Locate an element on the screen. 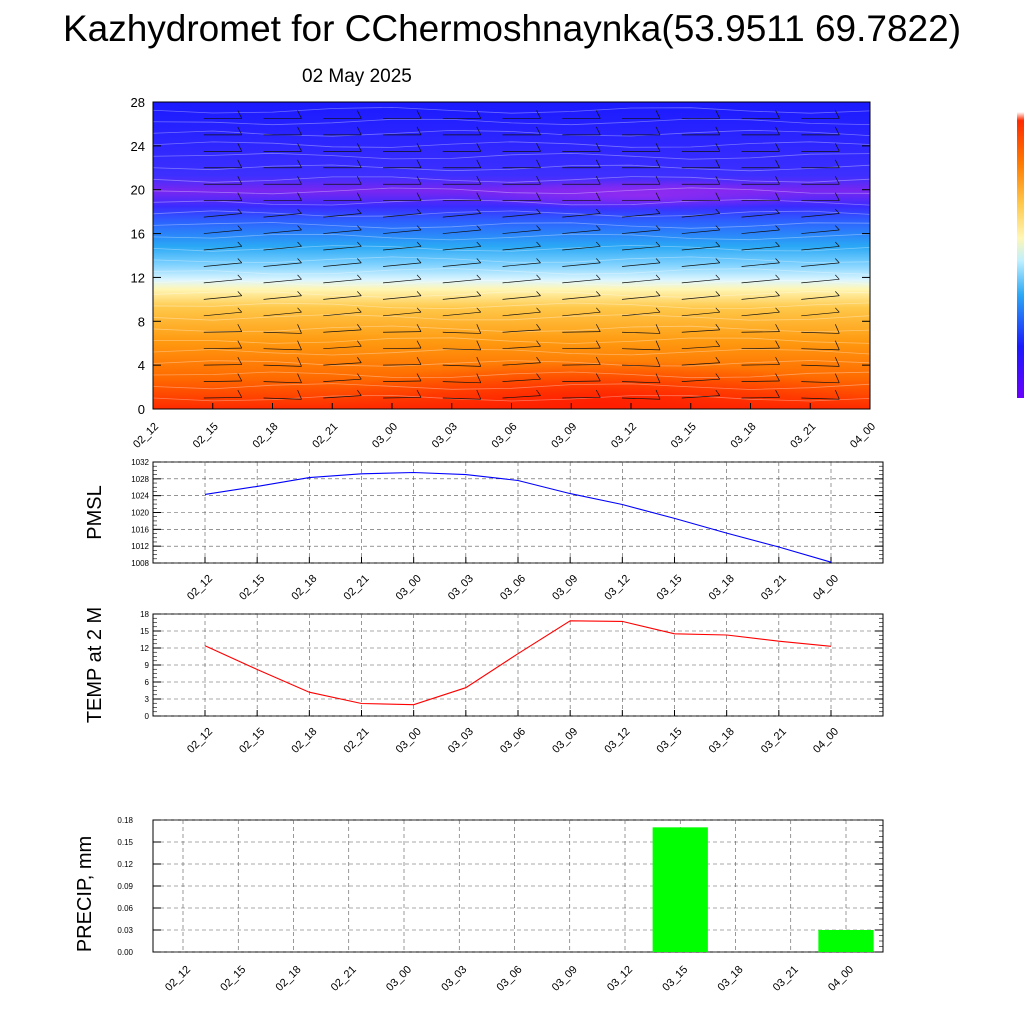 This screenshot has height=1024, width=1024. y-tick-label: 1028 is located at coordinates (140, 479).